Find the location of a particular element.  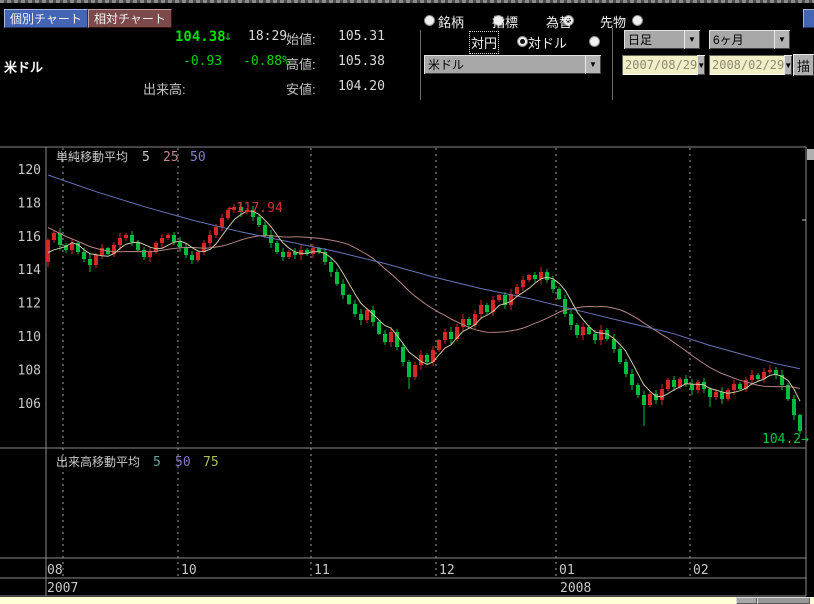

volume-ma-period-75: 75 is located at coordinates (211, 462).